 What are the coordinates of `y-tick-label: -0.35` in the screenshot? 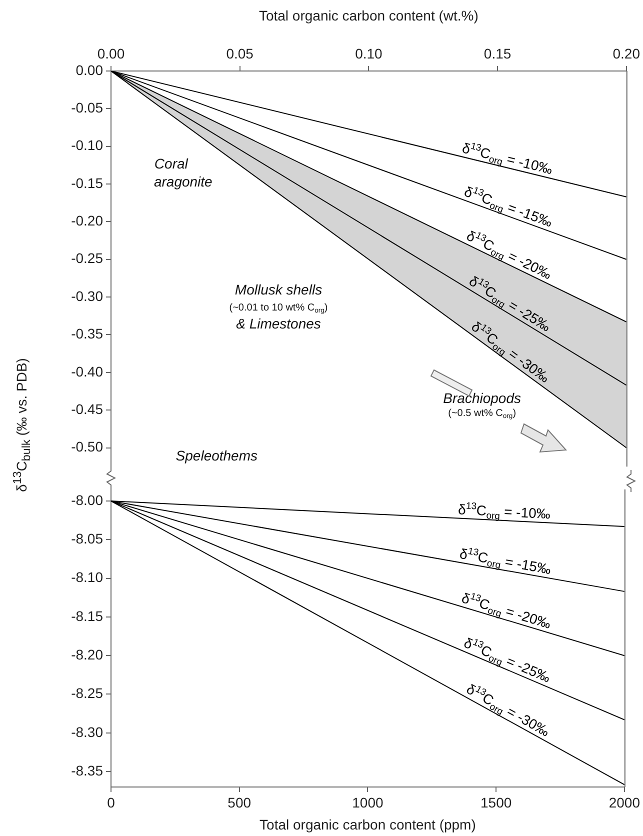 It's located at (87, 334).